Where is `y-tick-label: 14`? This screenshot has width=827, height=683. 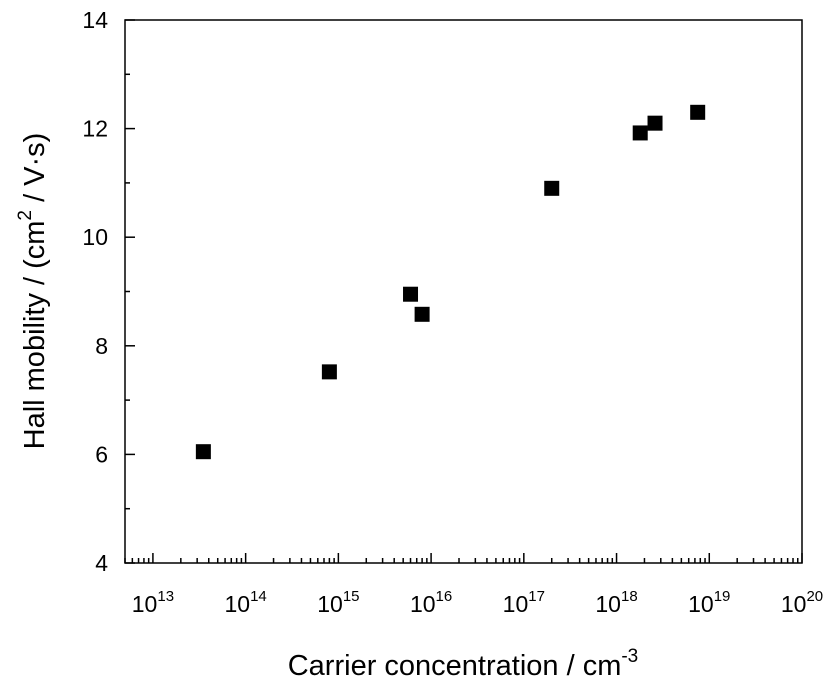
y-tick-label: 14 is located at coordinates (95, 20).